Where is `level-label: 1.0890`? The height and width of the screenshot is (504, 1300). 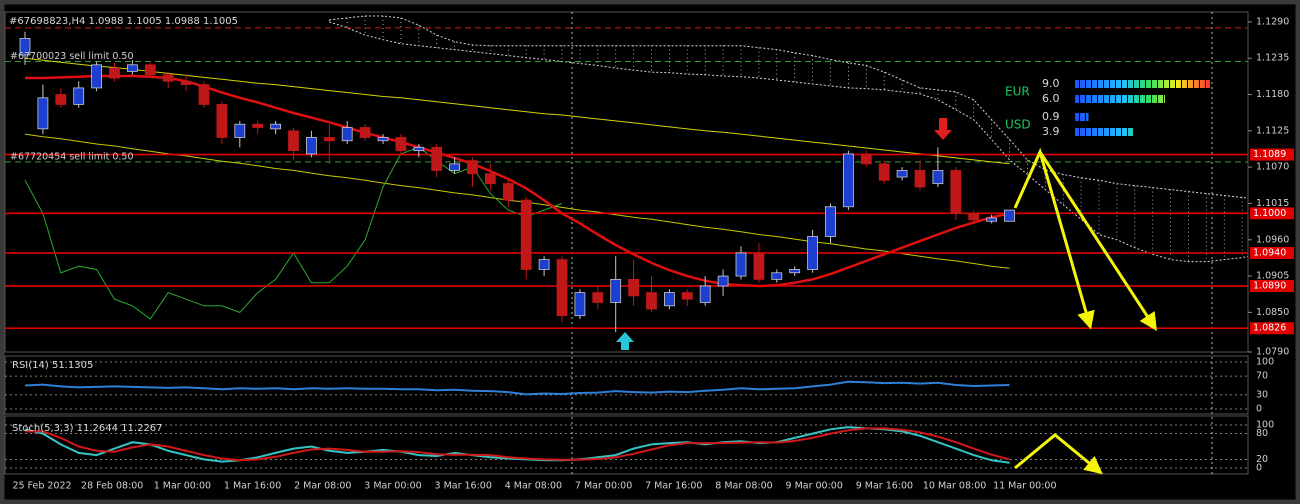
level-label: 1.0890 is located at coordinates (1269, 285).